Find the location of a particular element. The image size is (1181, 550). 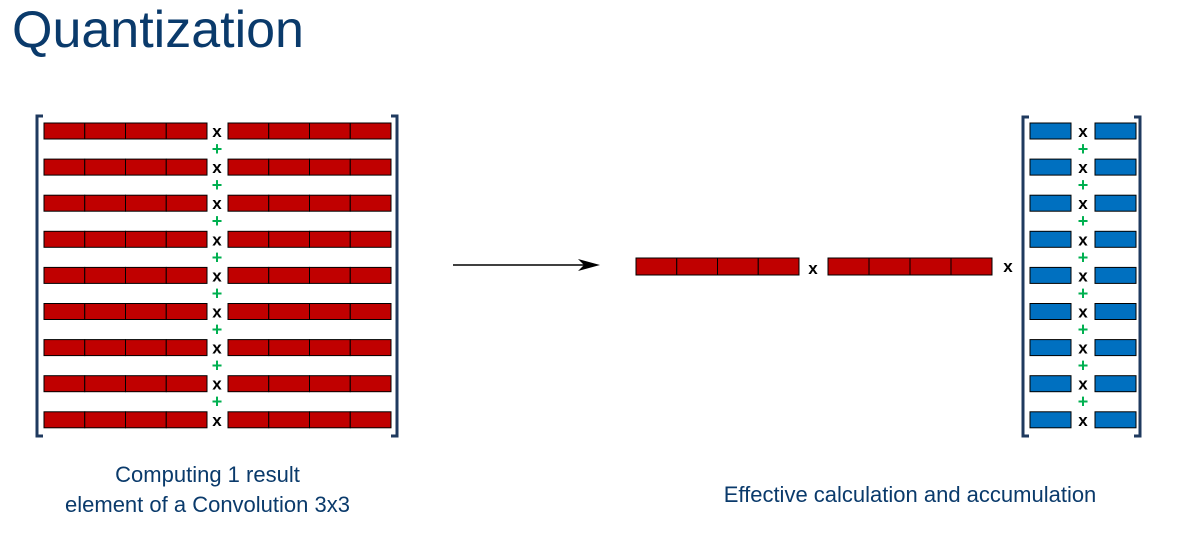

slide-title: Quantization is located at coordinates (158, 30).